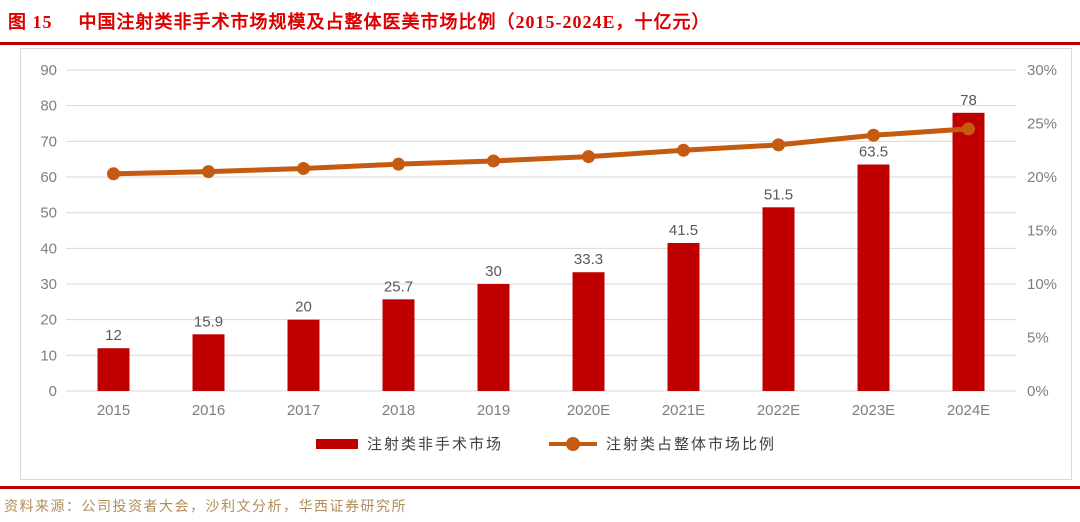  I want to click on bar-2024E, so click(968, 252).